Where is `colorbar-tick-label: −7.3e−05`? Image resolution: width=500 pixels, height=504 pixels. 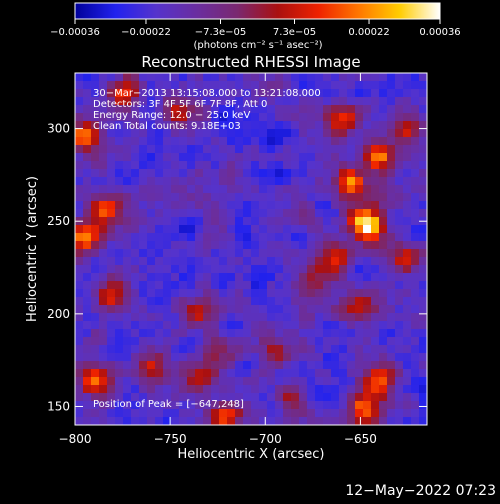
colorbar-tick-label: −7.3e−05 is located at coordinates (221, 32).